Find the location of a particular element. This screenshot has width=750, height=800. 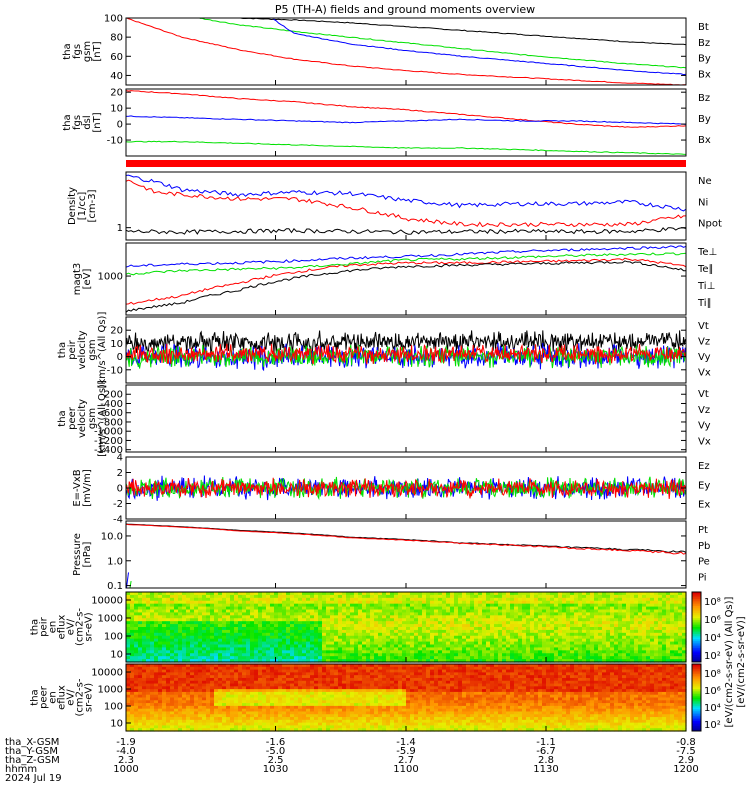

y-tick-label: 40 is located at coordinates (116, 76).